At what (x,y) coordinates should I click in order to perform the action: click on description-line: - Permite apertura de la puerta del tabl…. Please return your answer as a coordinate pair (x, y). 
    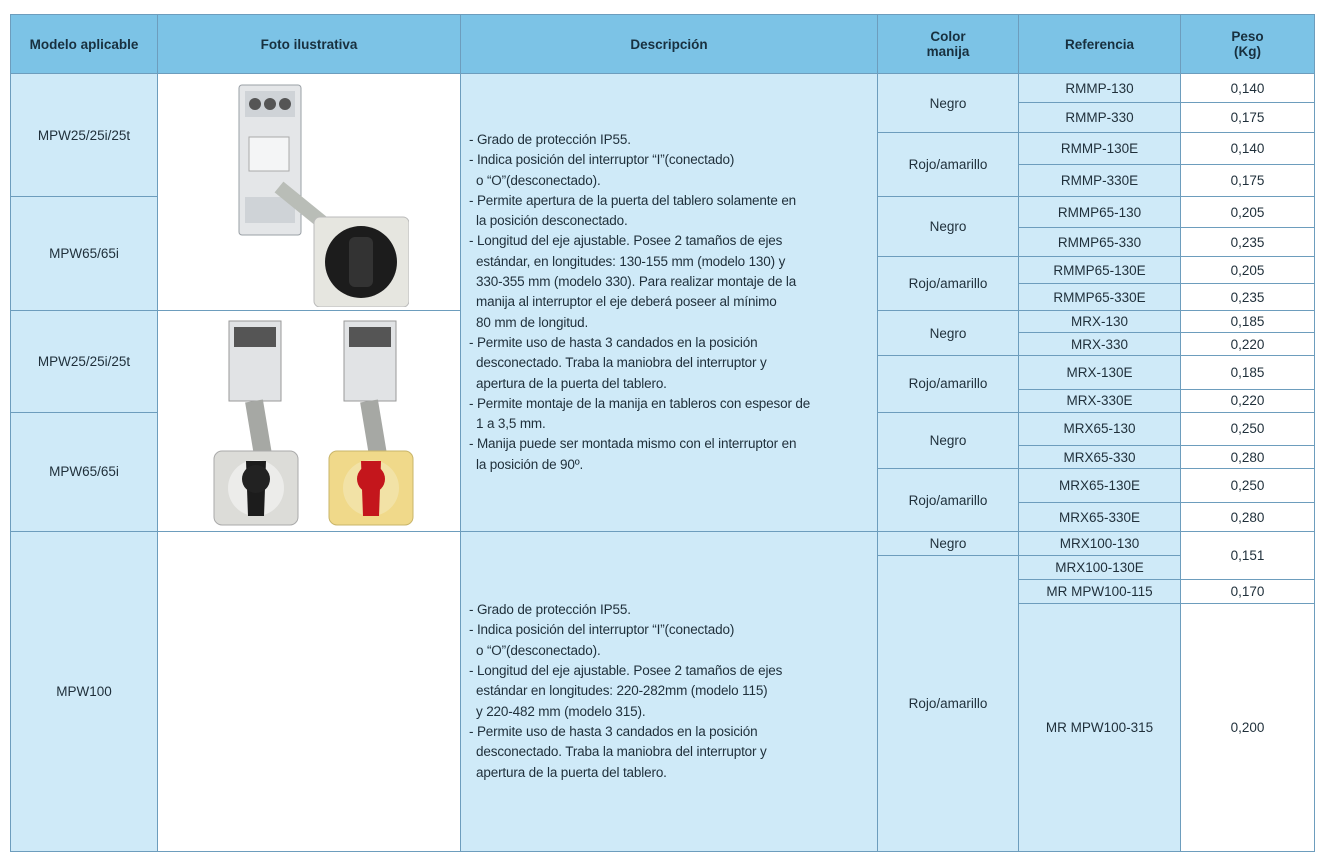
    Looking at the image, I should click on (633, 200).